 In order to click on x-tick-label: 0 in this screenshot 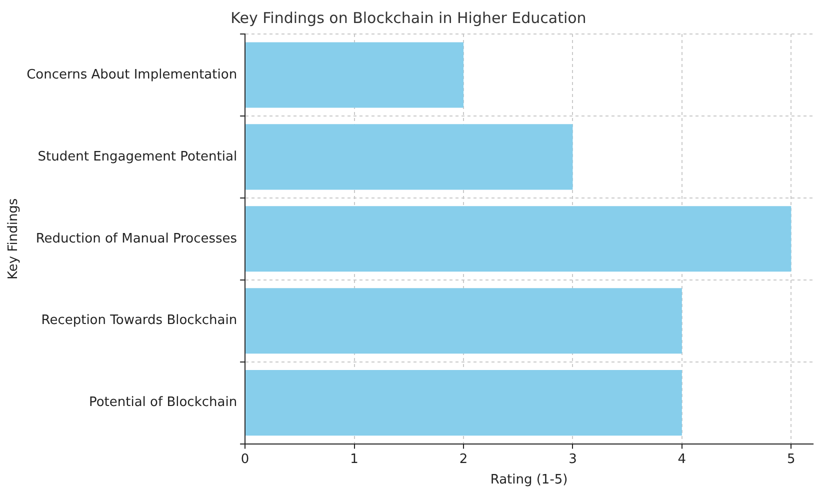, I will do `click(245, 459)`.